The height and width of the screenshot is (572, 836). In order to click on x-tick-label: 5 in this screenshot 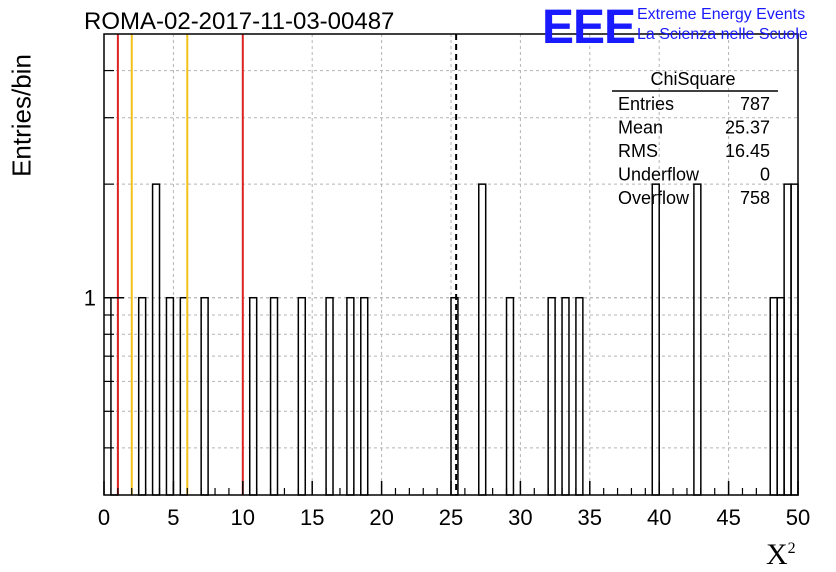, I will do `click(173, 517)`.